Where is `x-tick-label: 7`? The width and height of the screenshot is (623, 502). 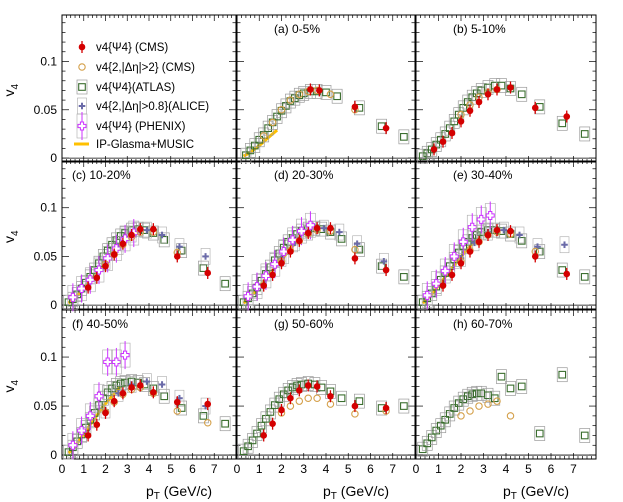
x-tick-label: 7 is located at coordinates (214, 469).